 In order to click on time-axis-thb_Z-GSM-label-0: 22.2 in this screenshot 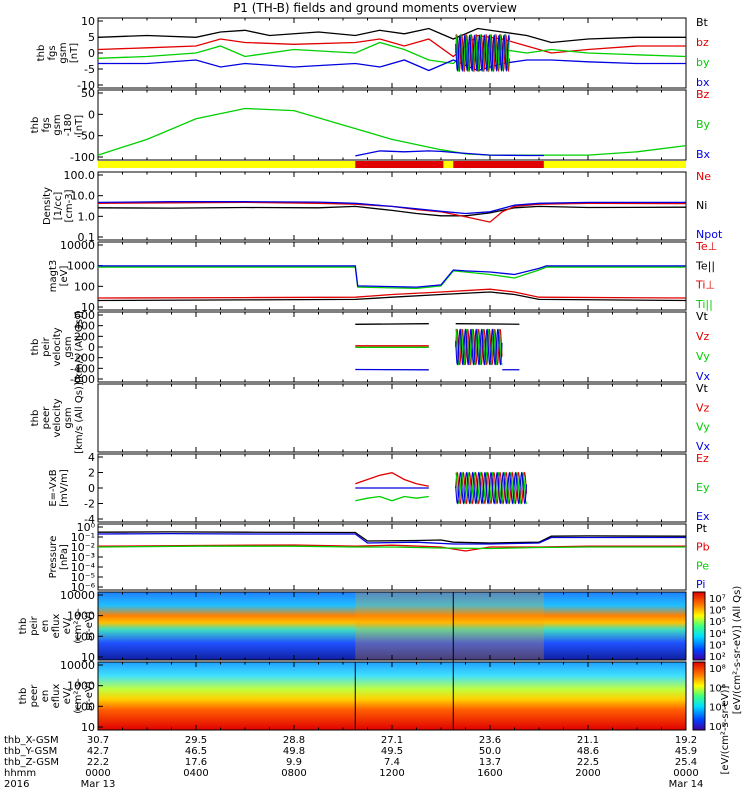, I will do `click(98, 762)`.